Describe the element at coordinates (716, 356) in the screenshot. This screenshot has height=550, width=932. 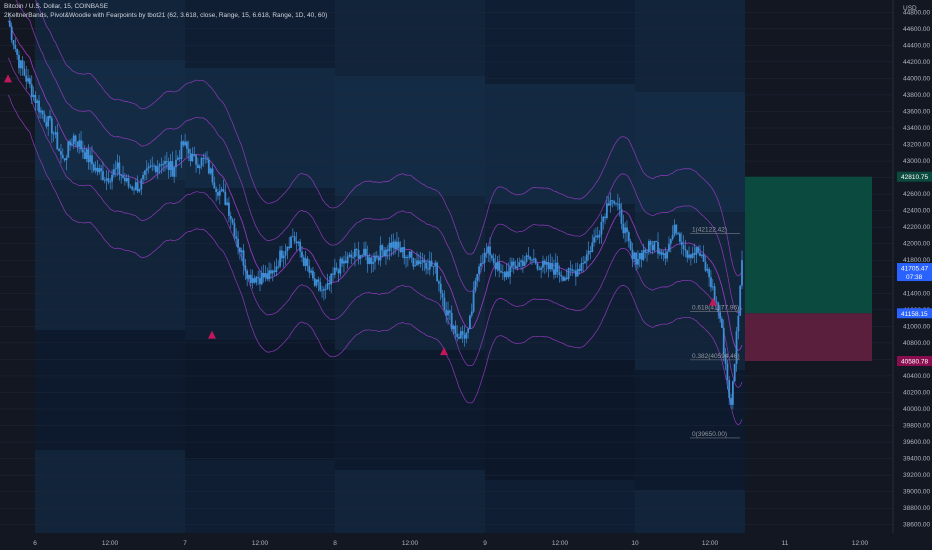
I see `fib-label: 0.382(40594.46)` at that location.